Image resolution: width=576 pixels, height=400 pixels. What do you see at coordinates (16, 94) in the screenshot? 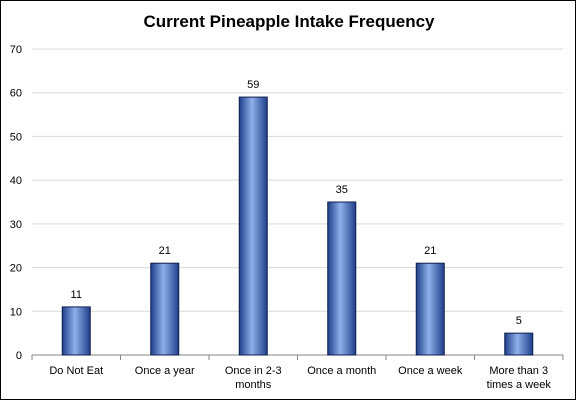
I see `y-tick-label: 60` at bounding box center [16, 94].